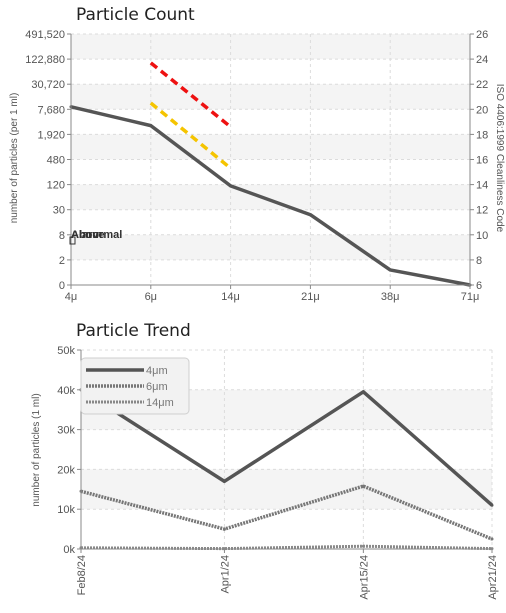 This screenshot has width=506, height=613. I want to click on y-tick-label: 40k, so click(66, 391).